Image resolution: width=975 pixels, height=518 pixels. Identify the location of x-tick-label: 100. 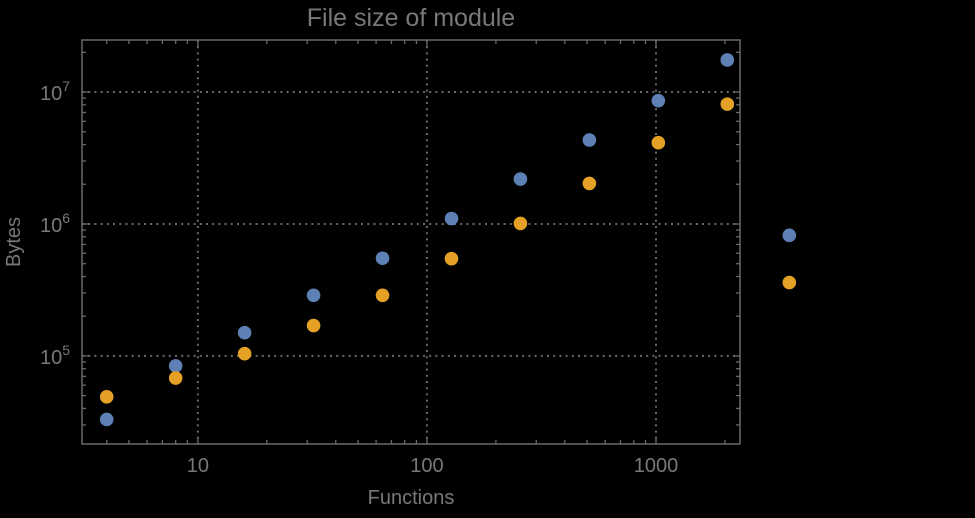
(426, 466).